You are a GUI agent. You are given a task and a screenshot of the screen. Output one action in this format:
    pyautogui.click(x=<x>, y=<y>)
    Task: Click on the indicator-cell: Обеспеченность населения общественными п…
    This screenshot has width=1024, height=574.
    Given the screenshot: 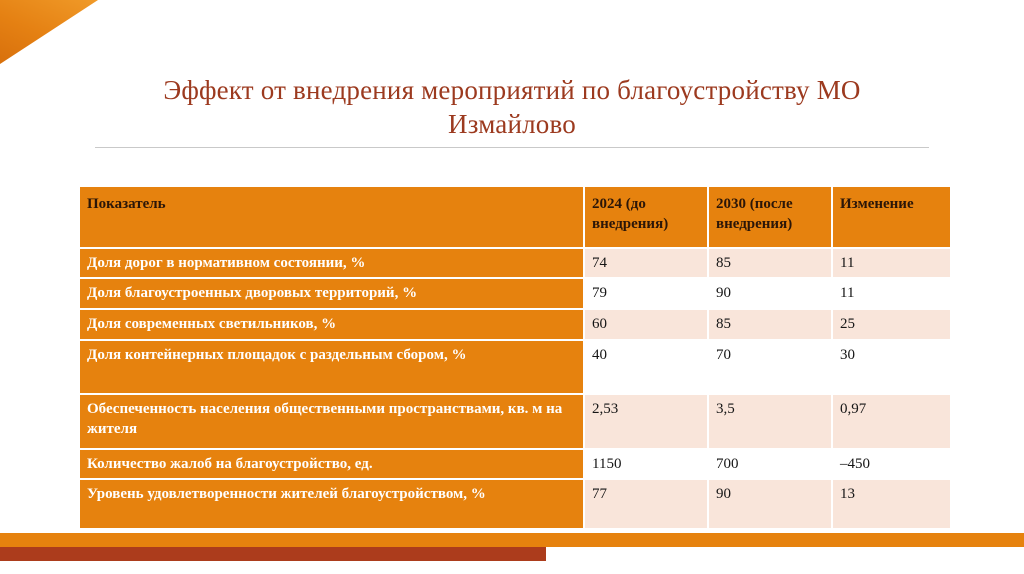 What is the action you would take?
    pyautogui.click(x=331, y=421)
    